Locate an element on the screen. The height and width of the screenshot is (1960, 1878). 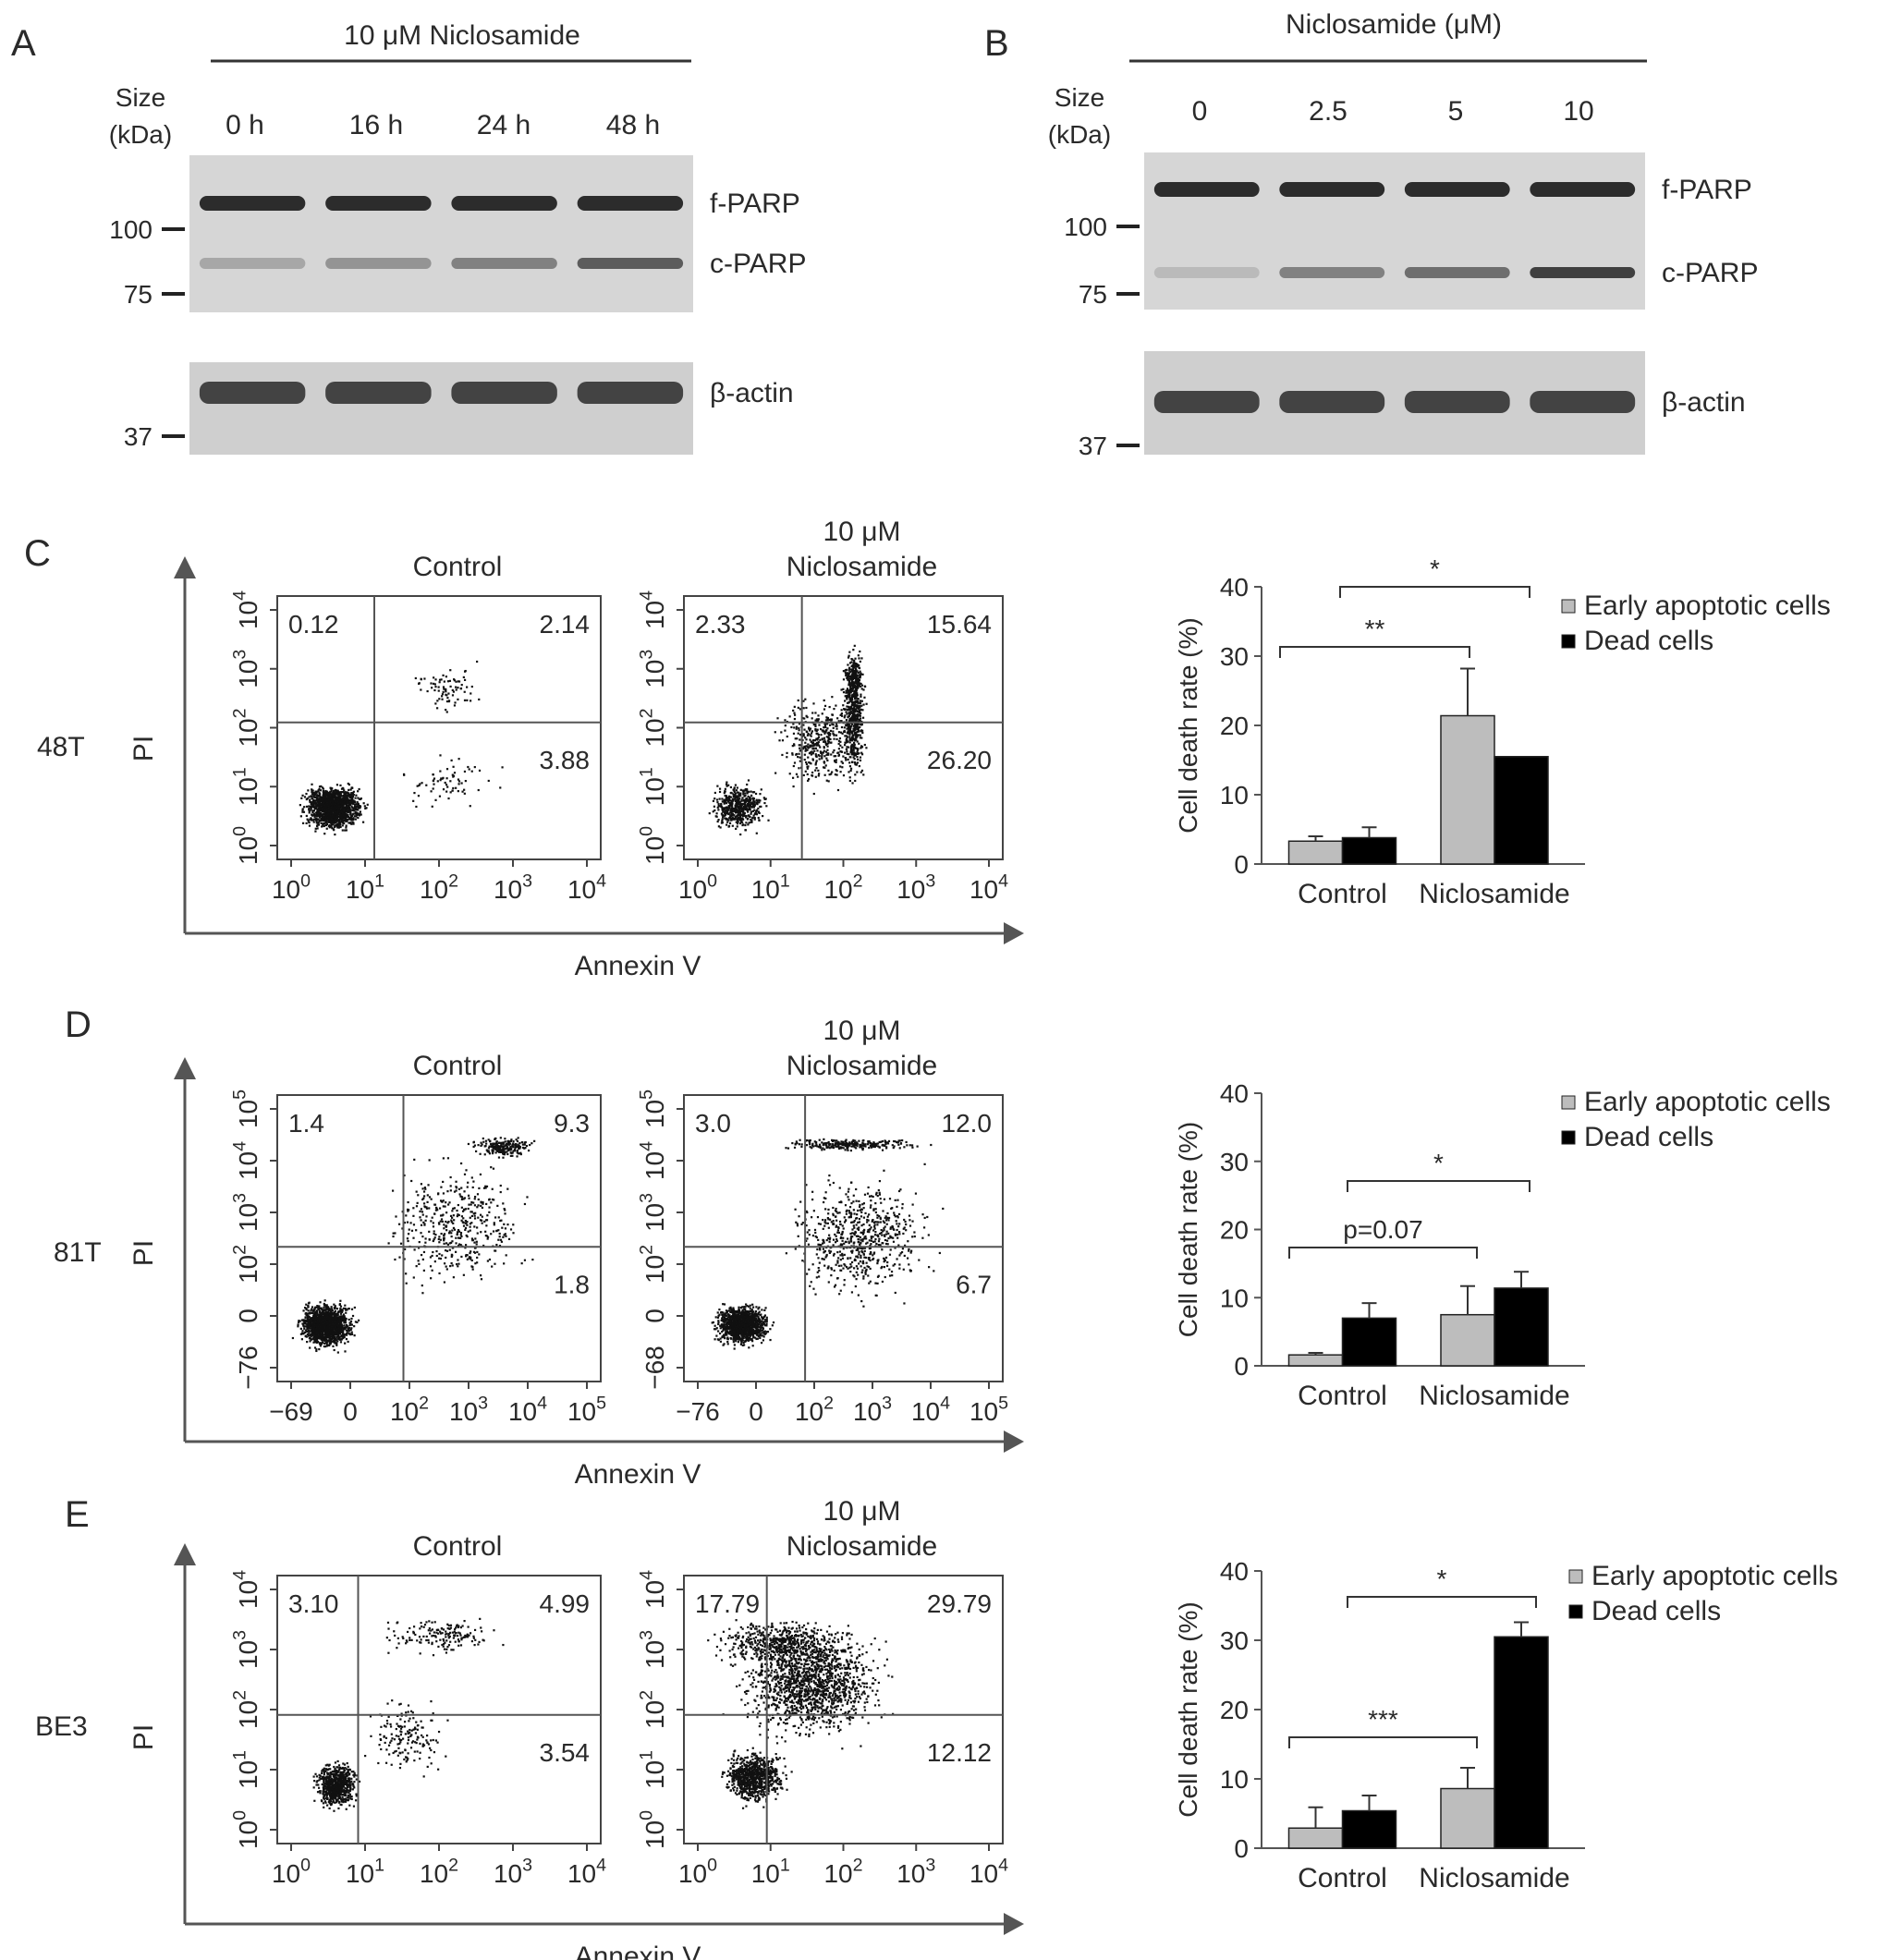
lane-label: 5 is located at coordinates (1456, 111).